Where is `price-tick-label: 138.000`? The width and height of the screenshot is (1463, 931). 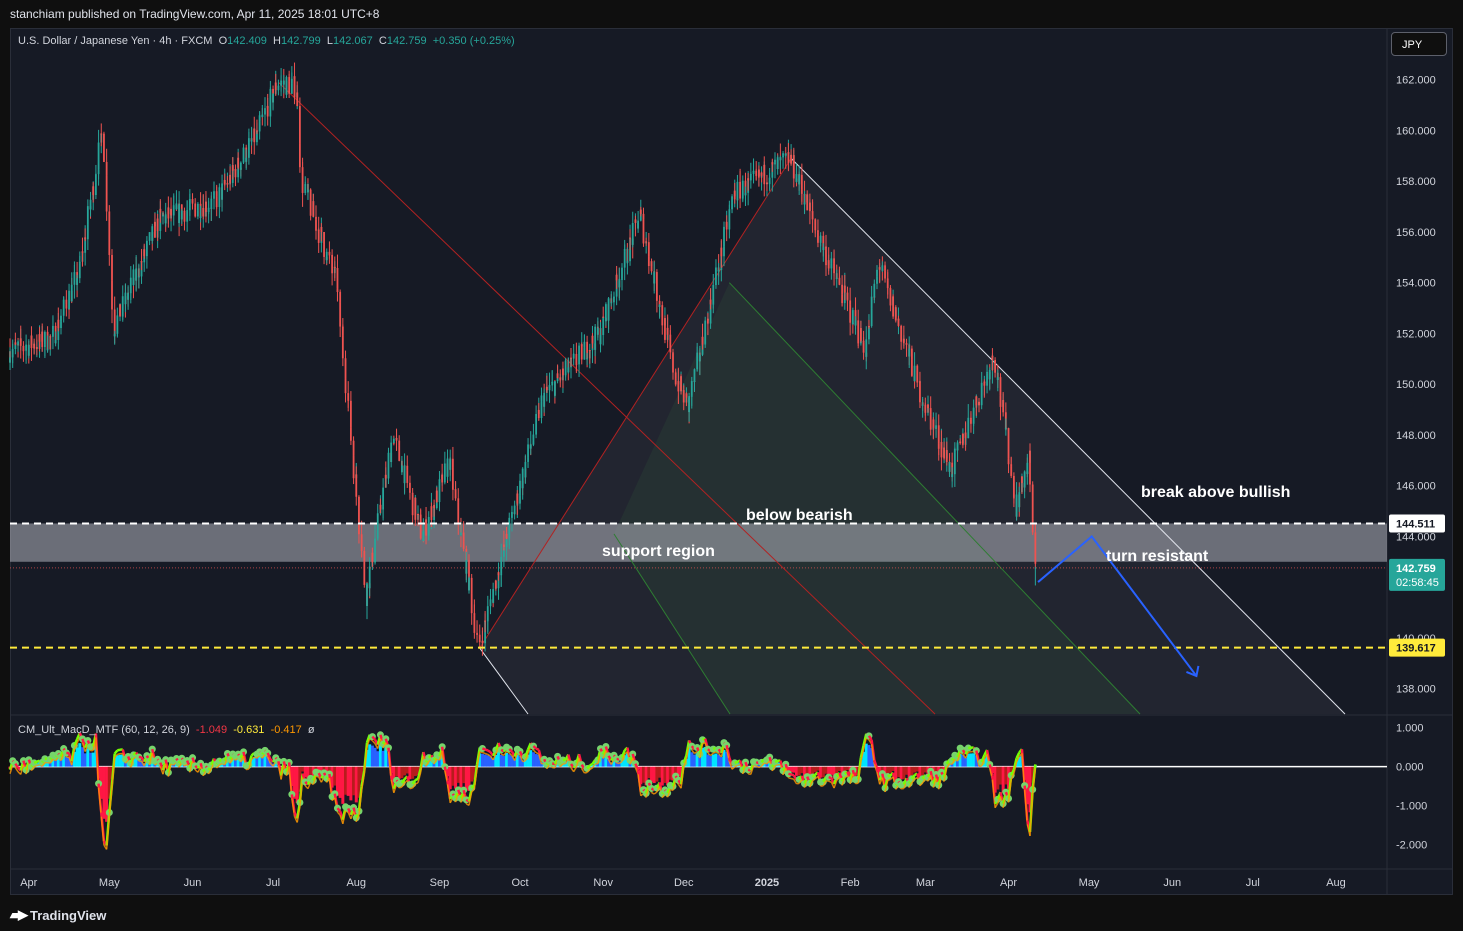
price-tick-label: 138.000 is located at coordinates (1416, 690).